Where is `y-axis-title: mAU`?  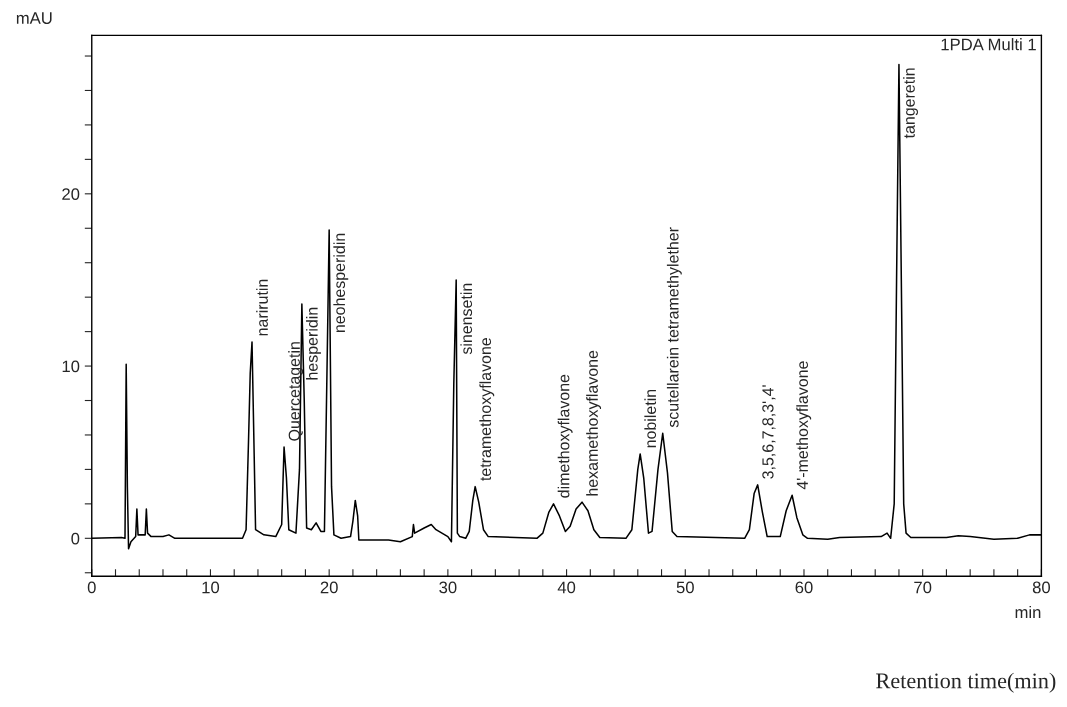
y-axis-title: mAU is located at coordinates (34, 18).